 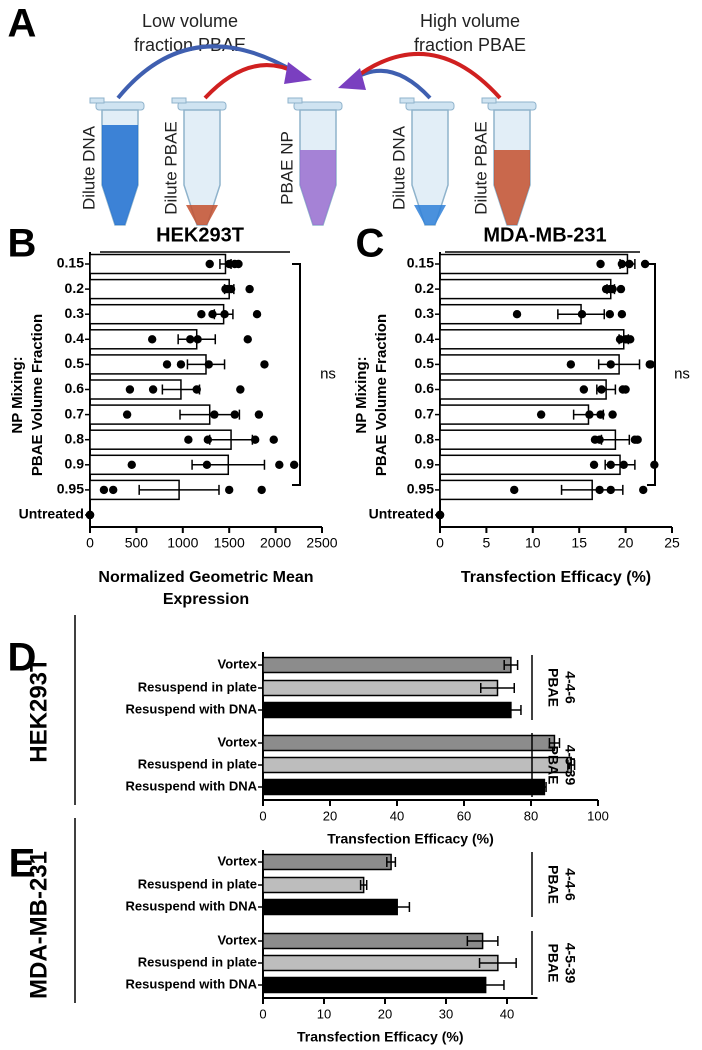 What do you see at coordinates (38, 925) in the screenshot?
I see `side-label: MDA-MB-231` at bounding box center [38, 925].